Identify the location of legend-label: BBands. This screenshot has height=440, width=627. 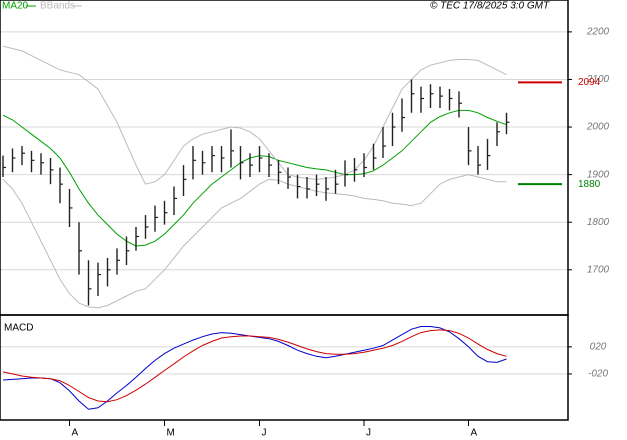
(57, 6).